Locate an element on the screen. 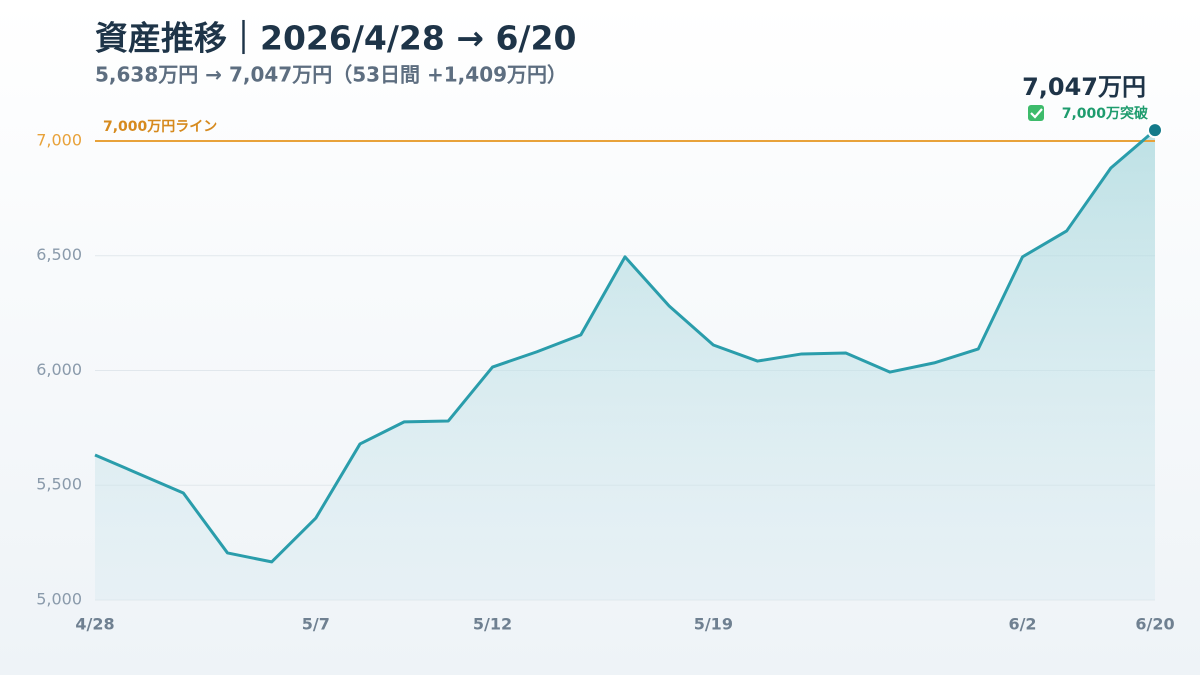 Image resolution: width=1200 pixels, height=675 pixels. check-mark is located at coordinates (1036, 113).